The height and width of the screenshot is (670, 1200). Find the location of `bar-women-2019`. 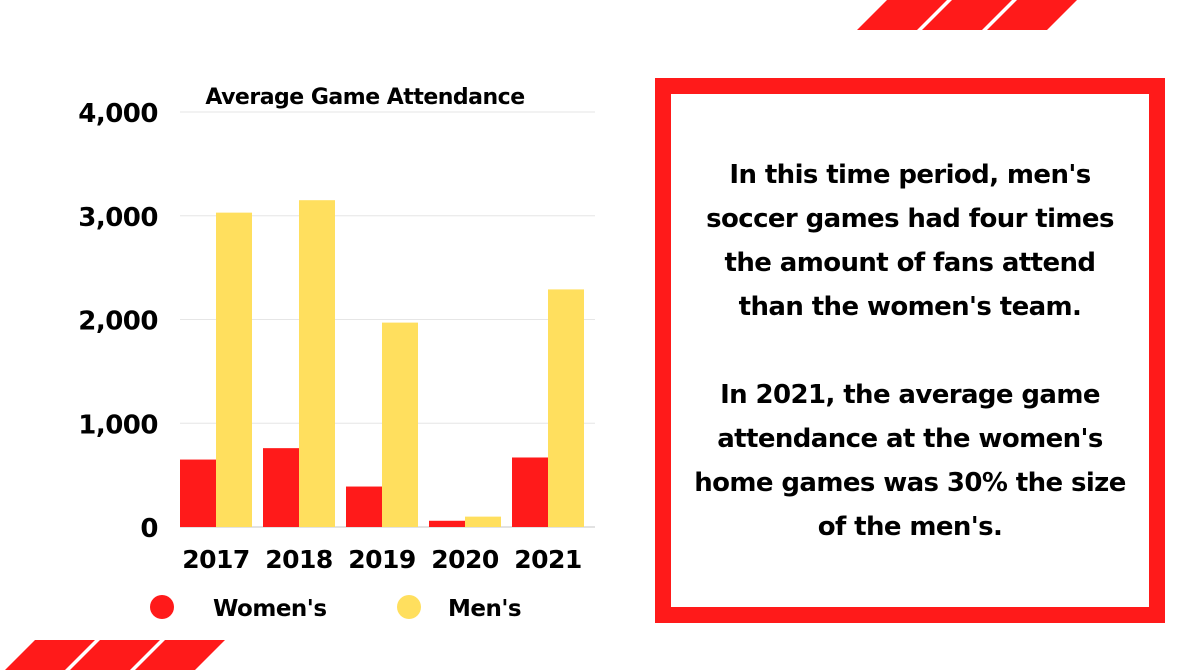

bar-women-2019 is located at coordinates (364, 506).